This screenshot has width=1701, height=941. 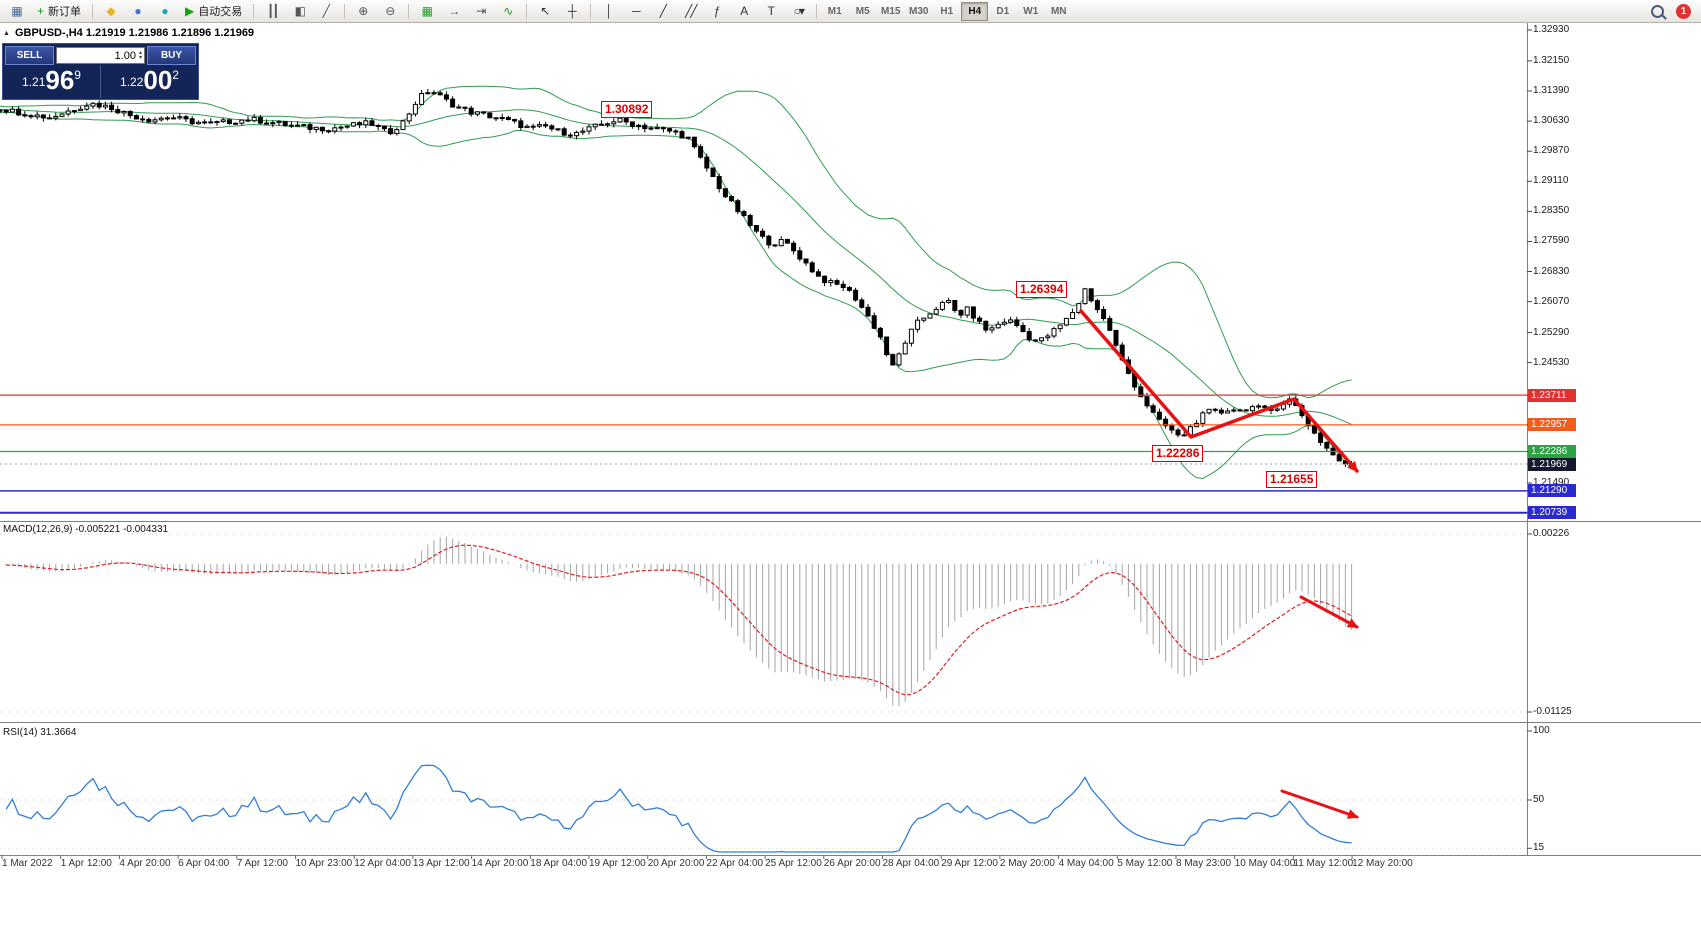 I want to click on ask-prefix: 1.22, so click(x=132, y=82).